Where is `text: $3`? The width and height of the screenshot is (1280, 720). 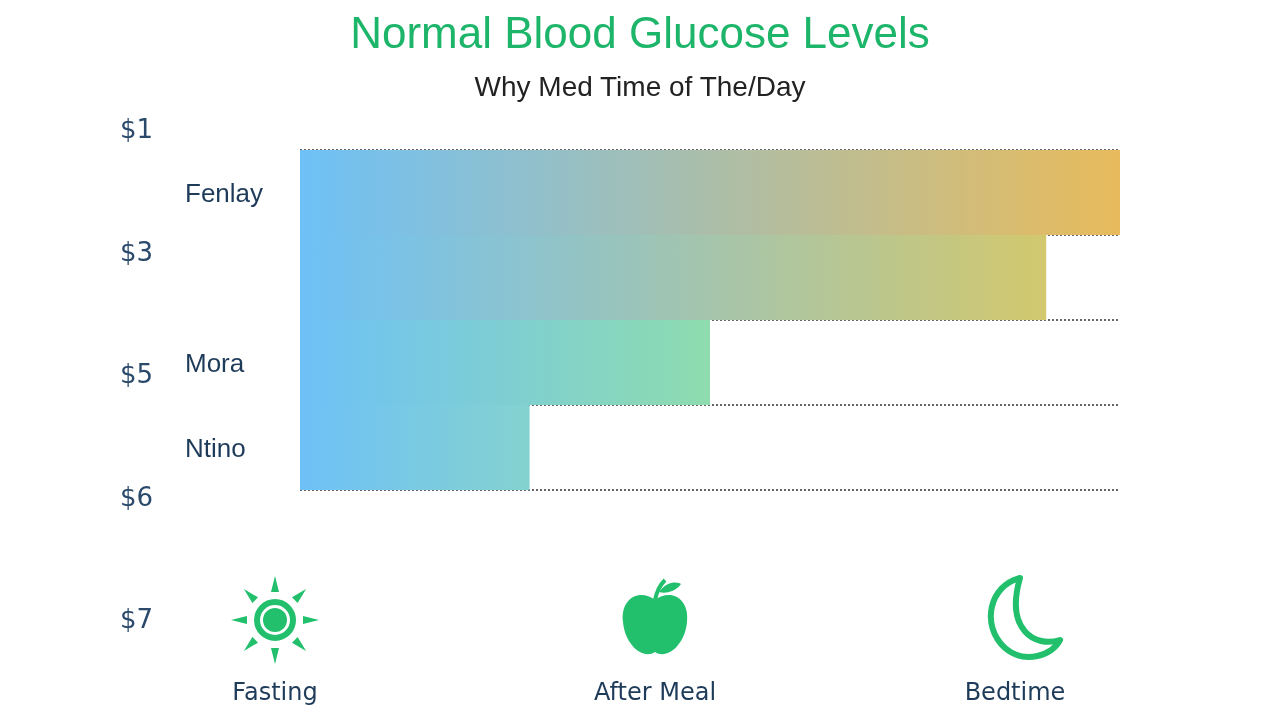 text: $3 is located at coordinates (137, 251).